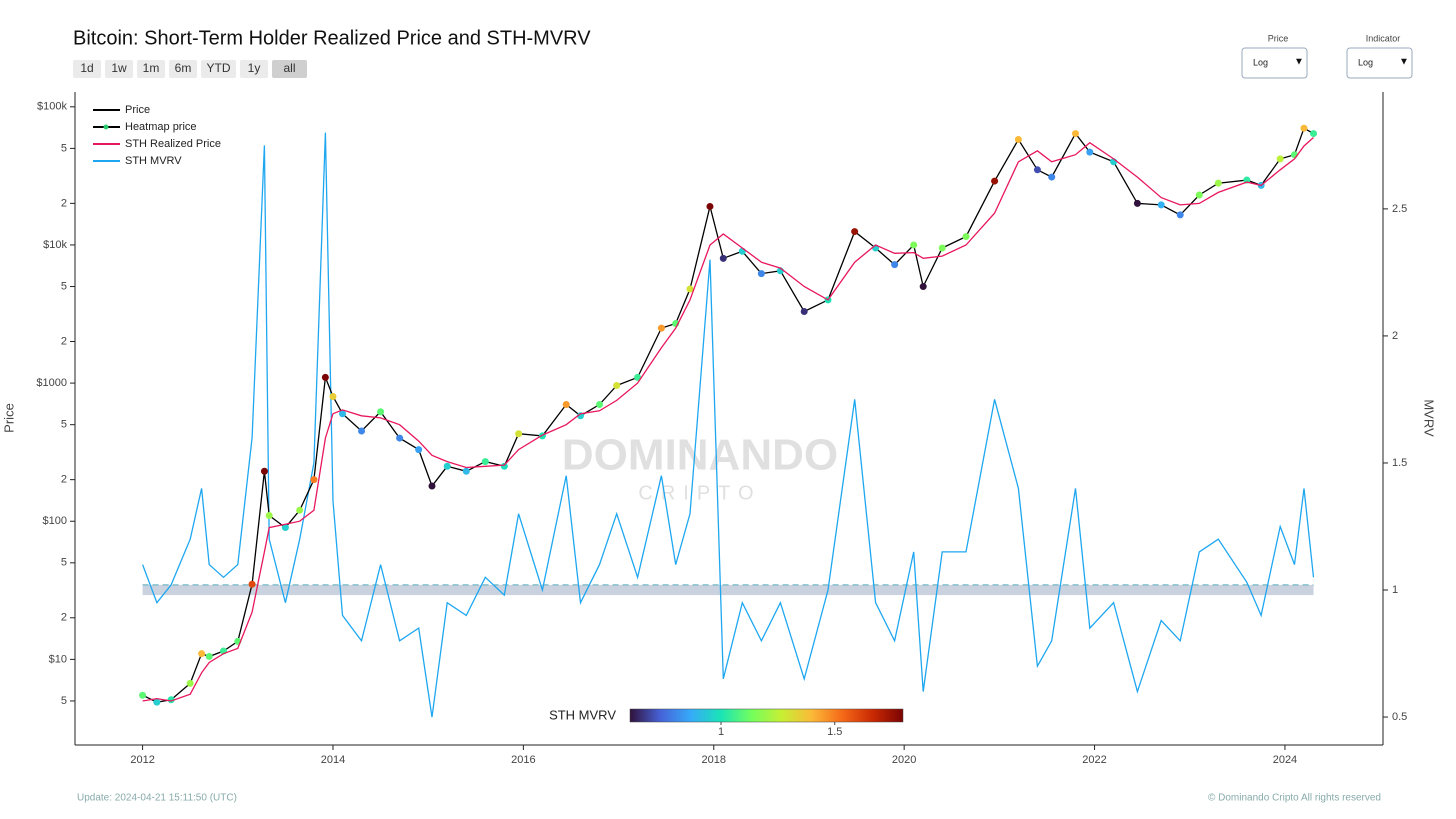 This screenshot has height=819, width=1456. I want to click on colorbar-title: STH MVRV, so click(582, 714).